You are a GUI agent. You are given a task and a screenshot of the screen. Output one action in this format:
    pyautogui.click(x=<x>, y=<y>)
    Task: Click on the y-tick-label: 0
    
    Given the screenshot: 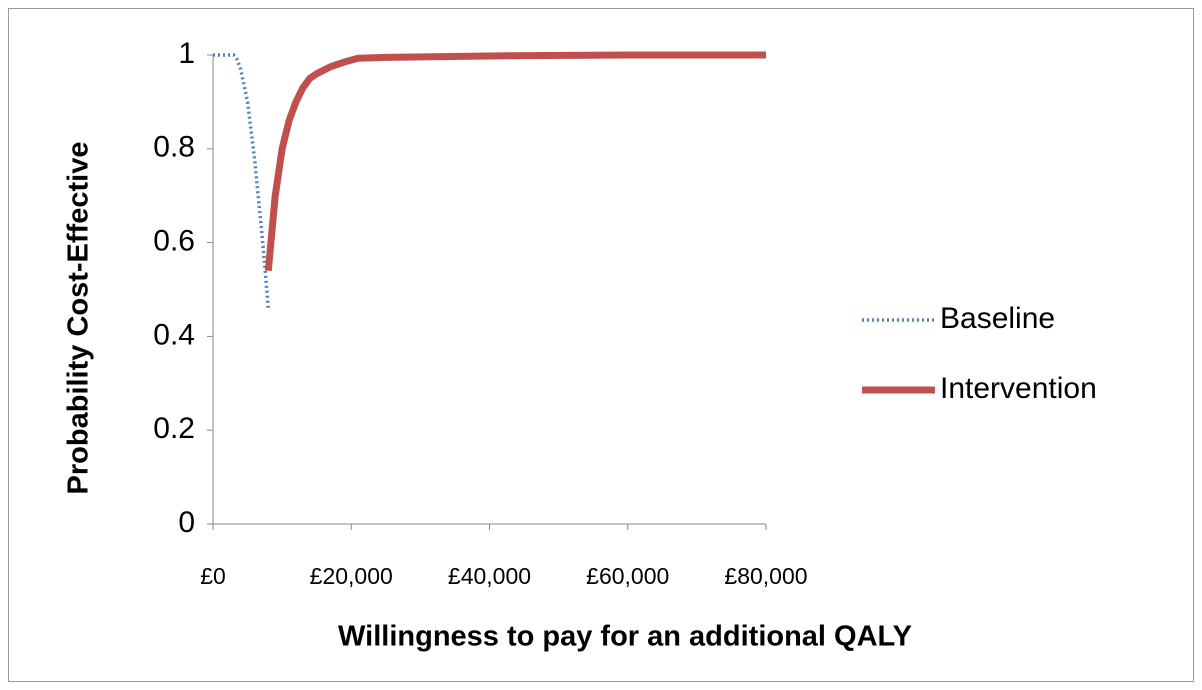 What is the action you would take?
    pyautogui.click(x=186, y=522)
    